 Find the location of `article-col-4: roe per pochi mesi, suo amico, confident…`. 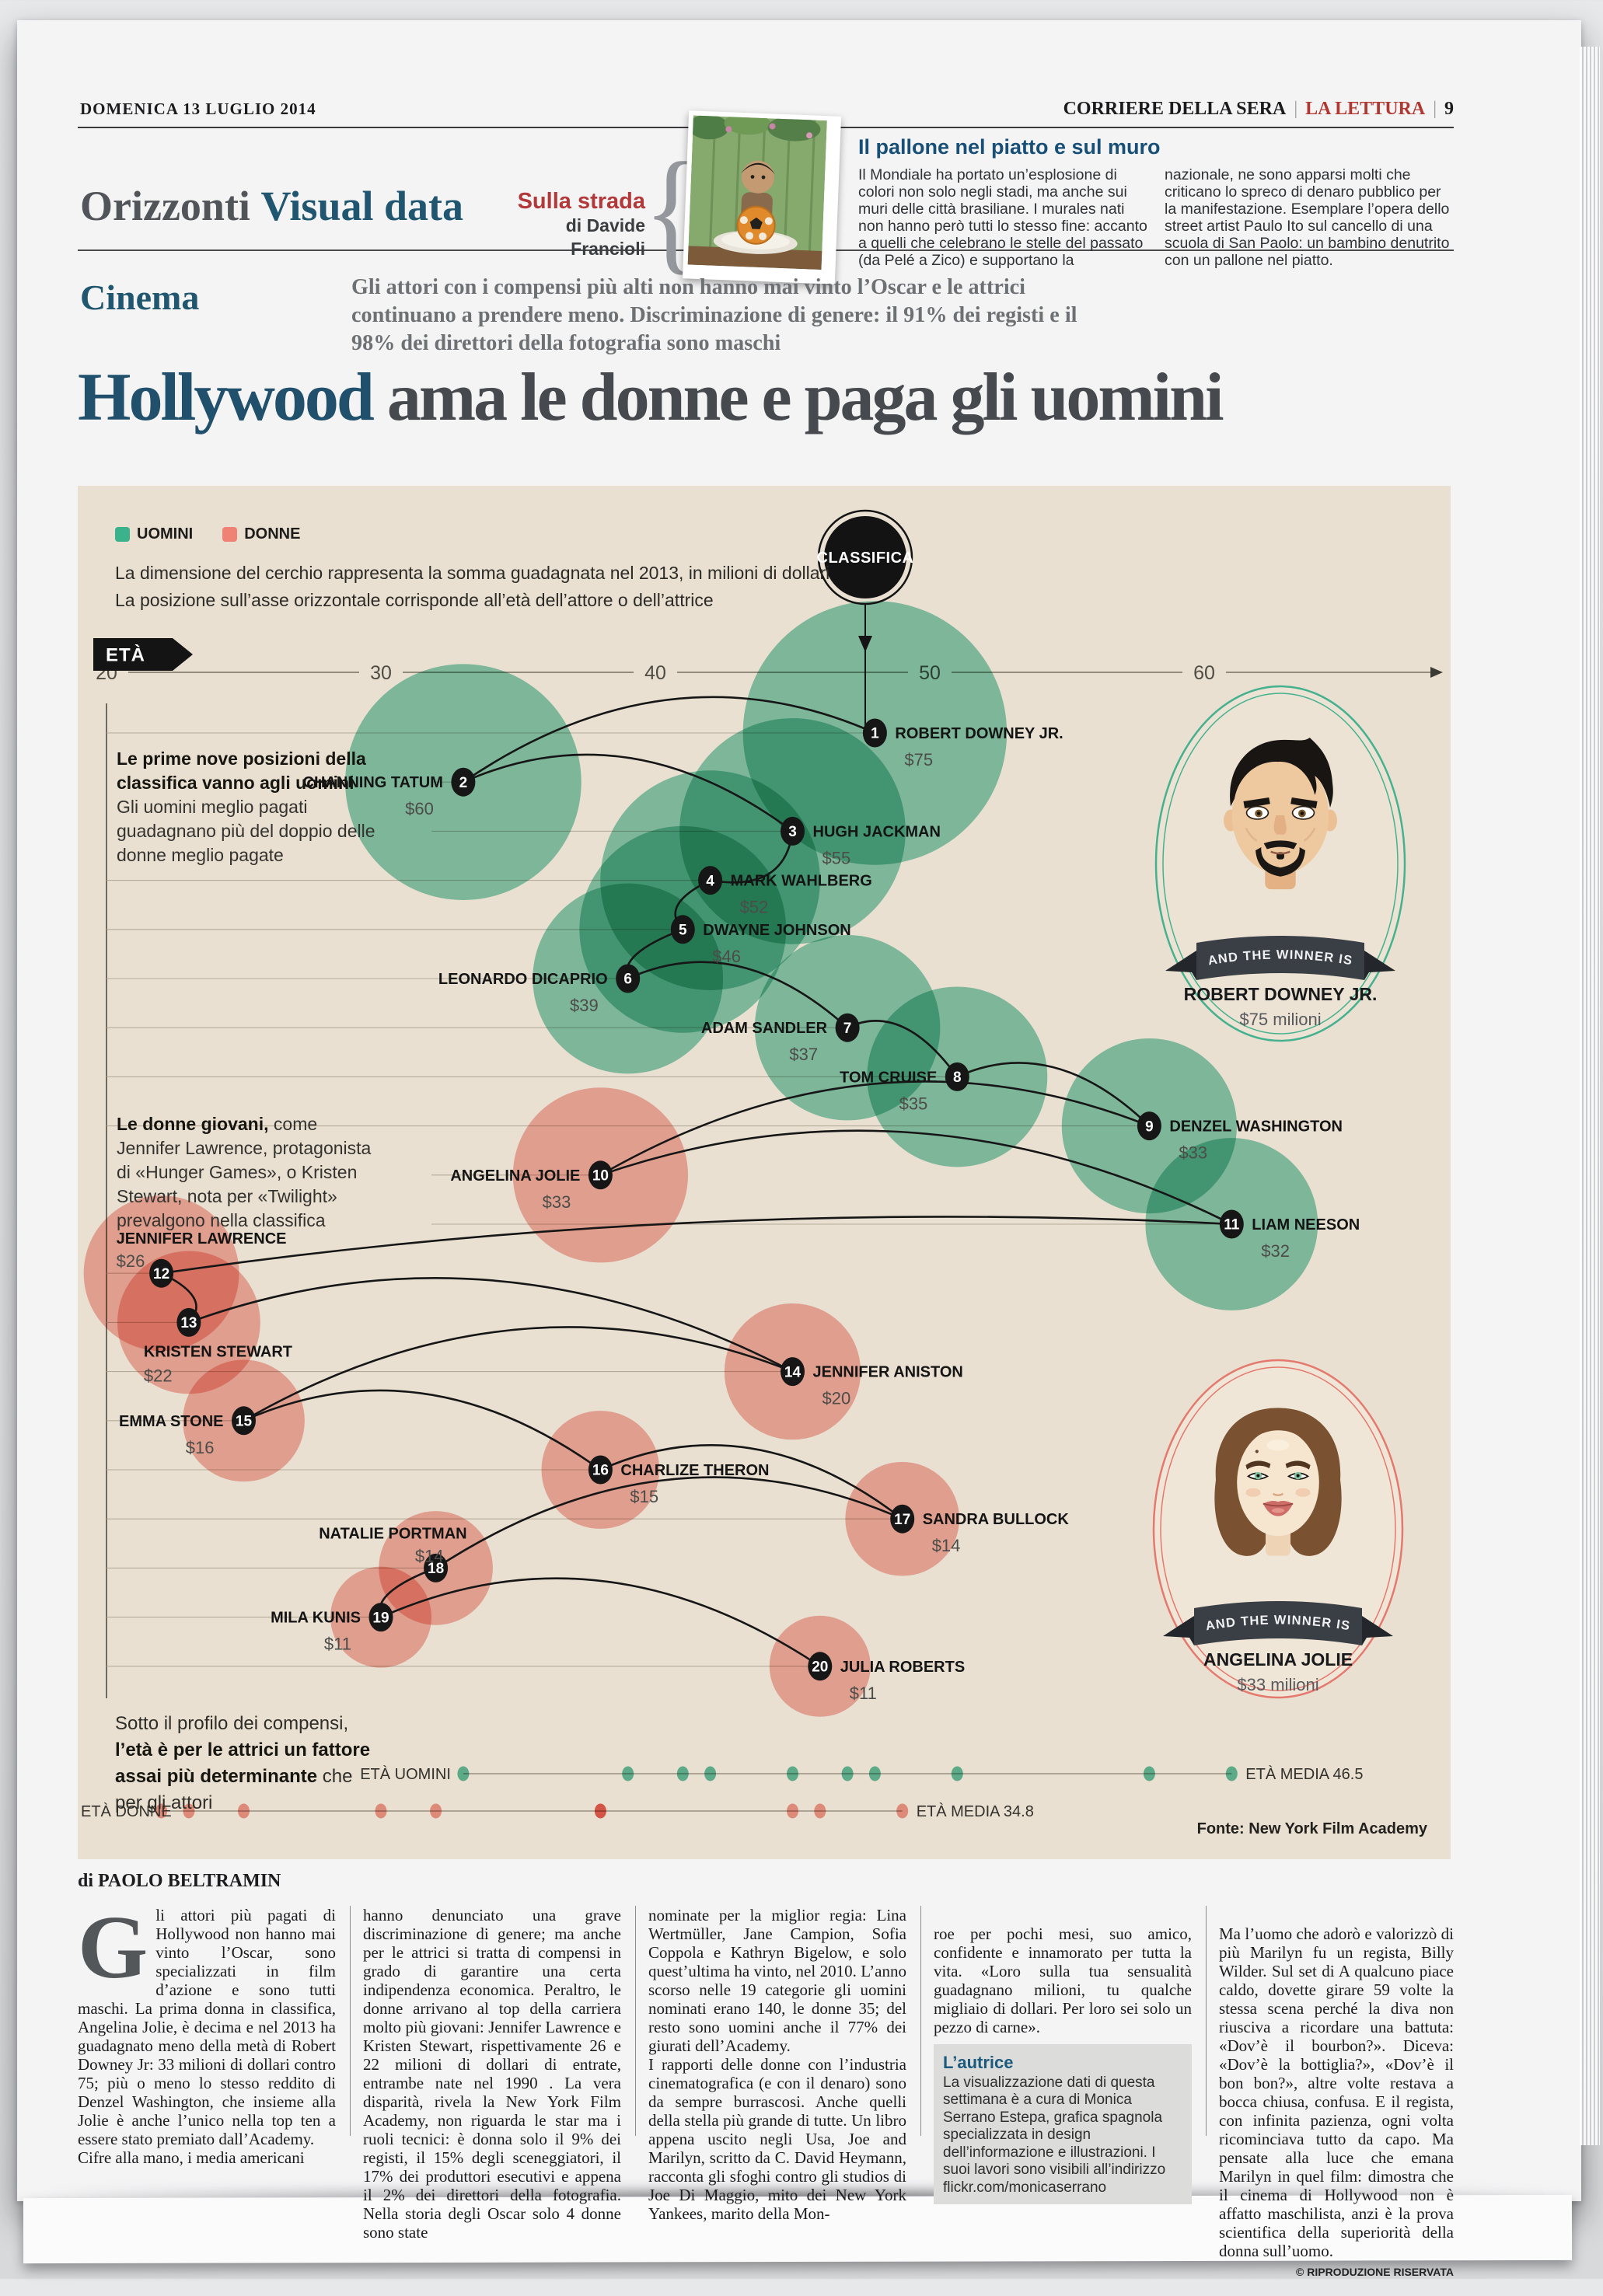

article-col-4: roe per pochi mesi, suo amico, confident… is located at coordinates (1063, 2065).